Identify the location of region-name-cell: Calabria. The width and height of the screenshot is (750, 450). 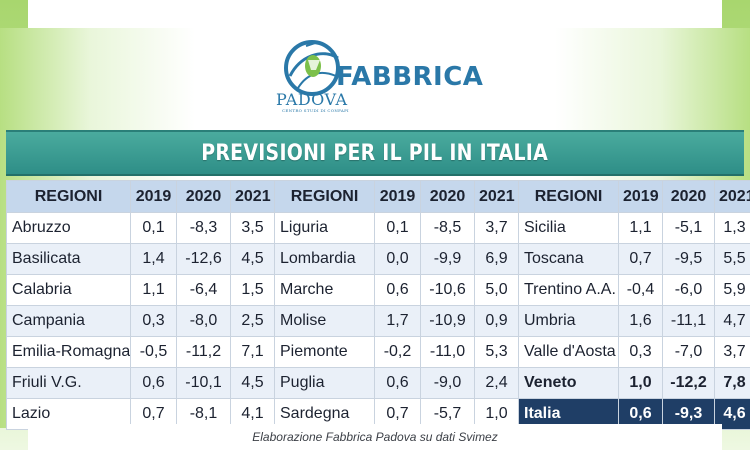
(68, 290).